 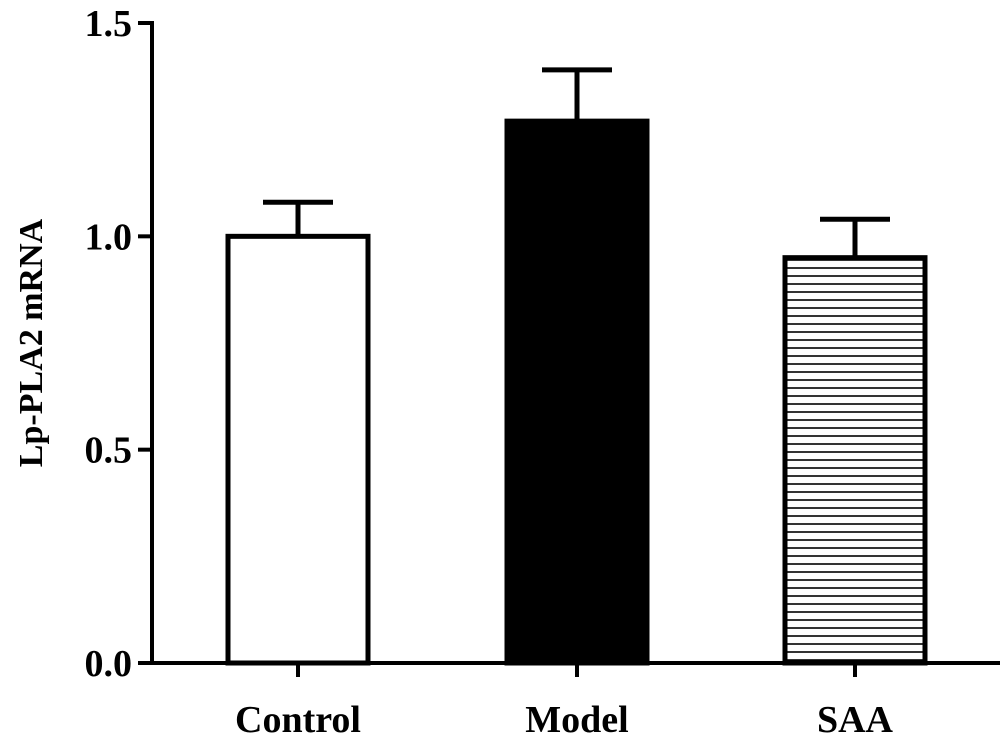 What do you see at coordinates (109, 237) in the screenshot?
I see `y-tick-label: 1.0` at bounding box center [109, 237].